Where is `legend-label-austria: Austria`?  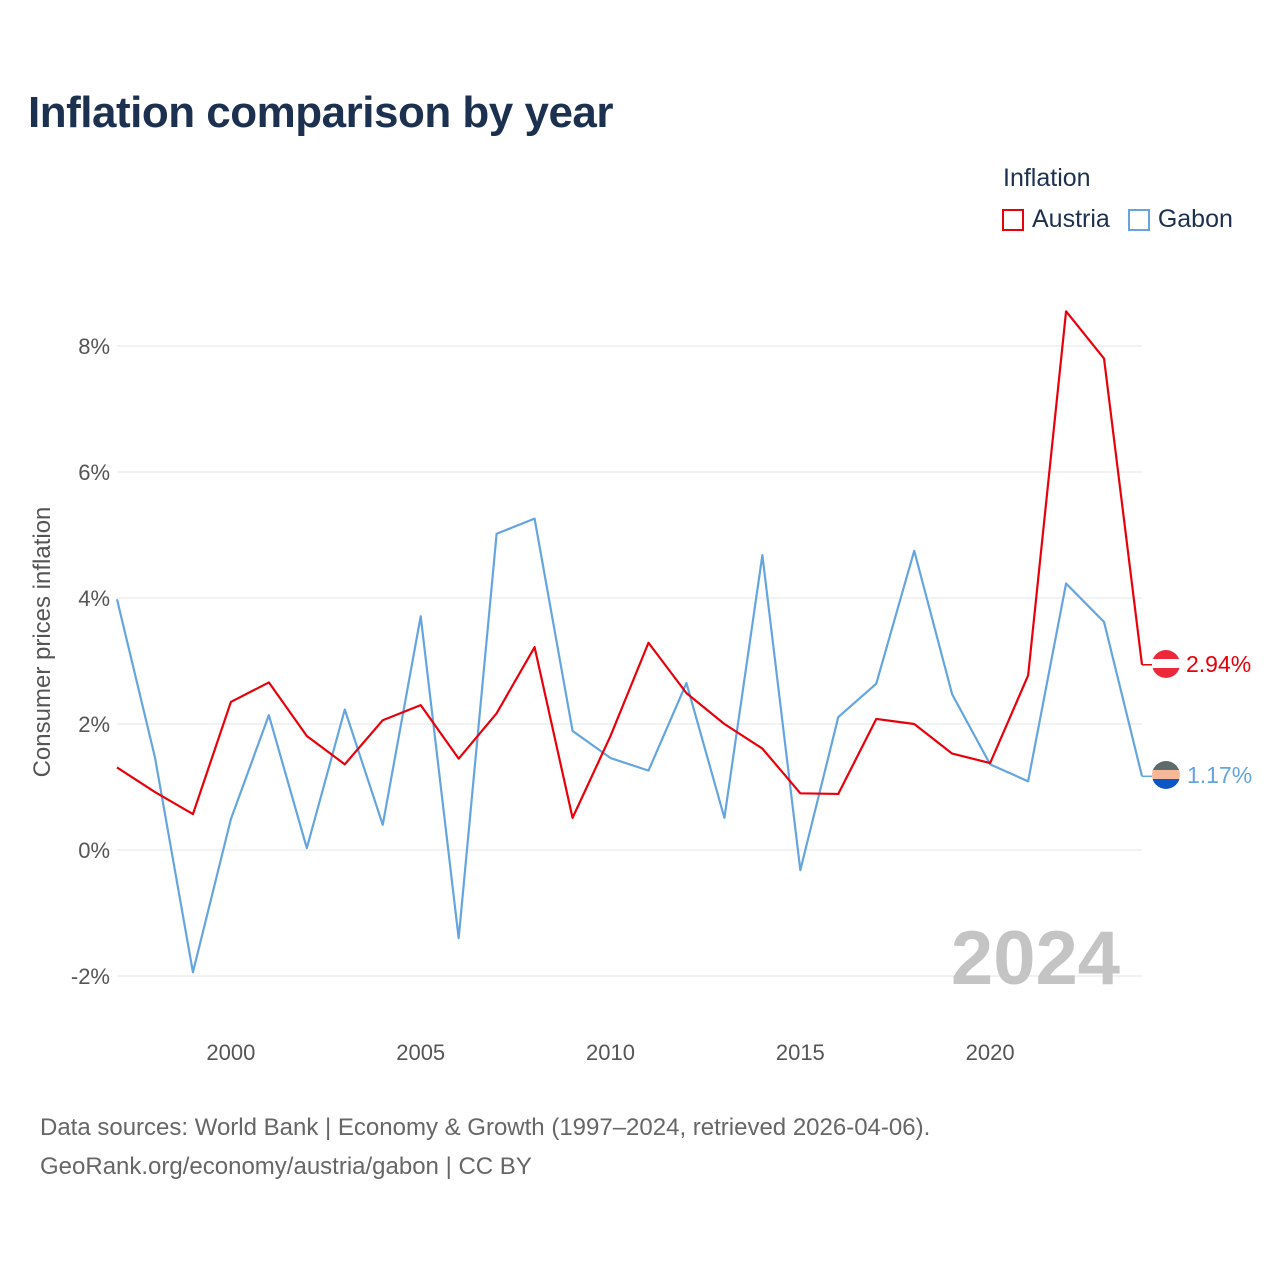 legend-label-austria: Austria is located at coordinates (1071, 219).